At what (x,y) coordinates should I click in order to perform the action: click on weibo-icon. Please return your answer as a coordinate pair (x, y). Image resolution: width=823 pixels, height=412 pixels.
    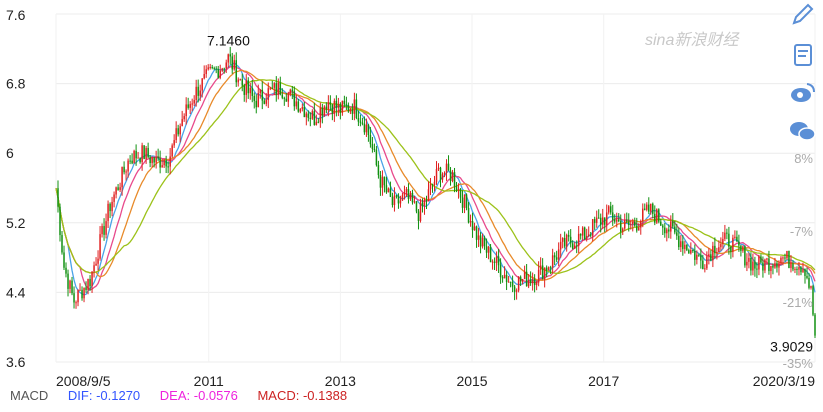
    Looking at the image, I should click on (803, 93).